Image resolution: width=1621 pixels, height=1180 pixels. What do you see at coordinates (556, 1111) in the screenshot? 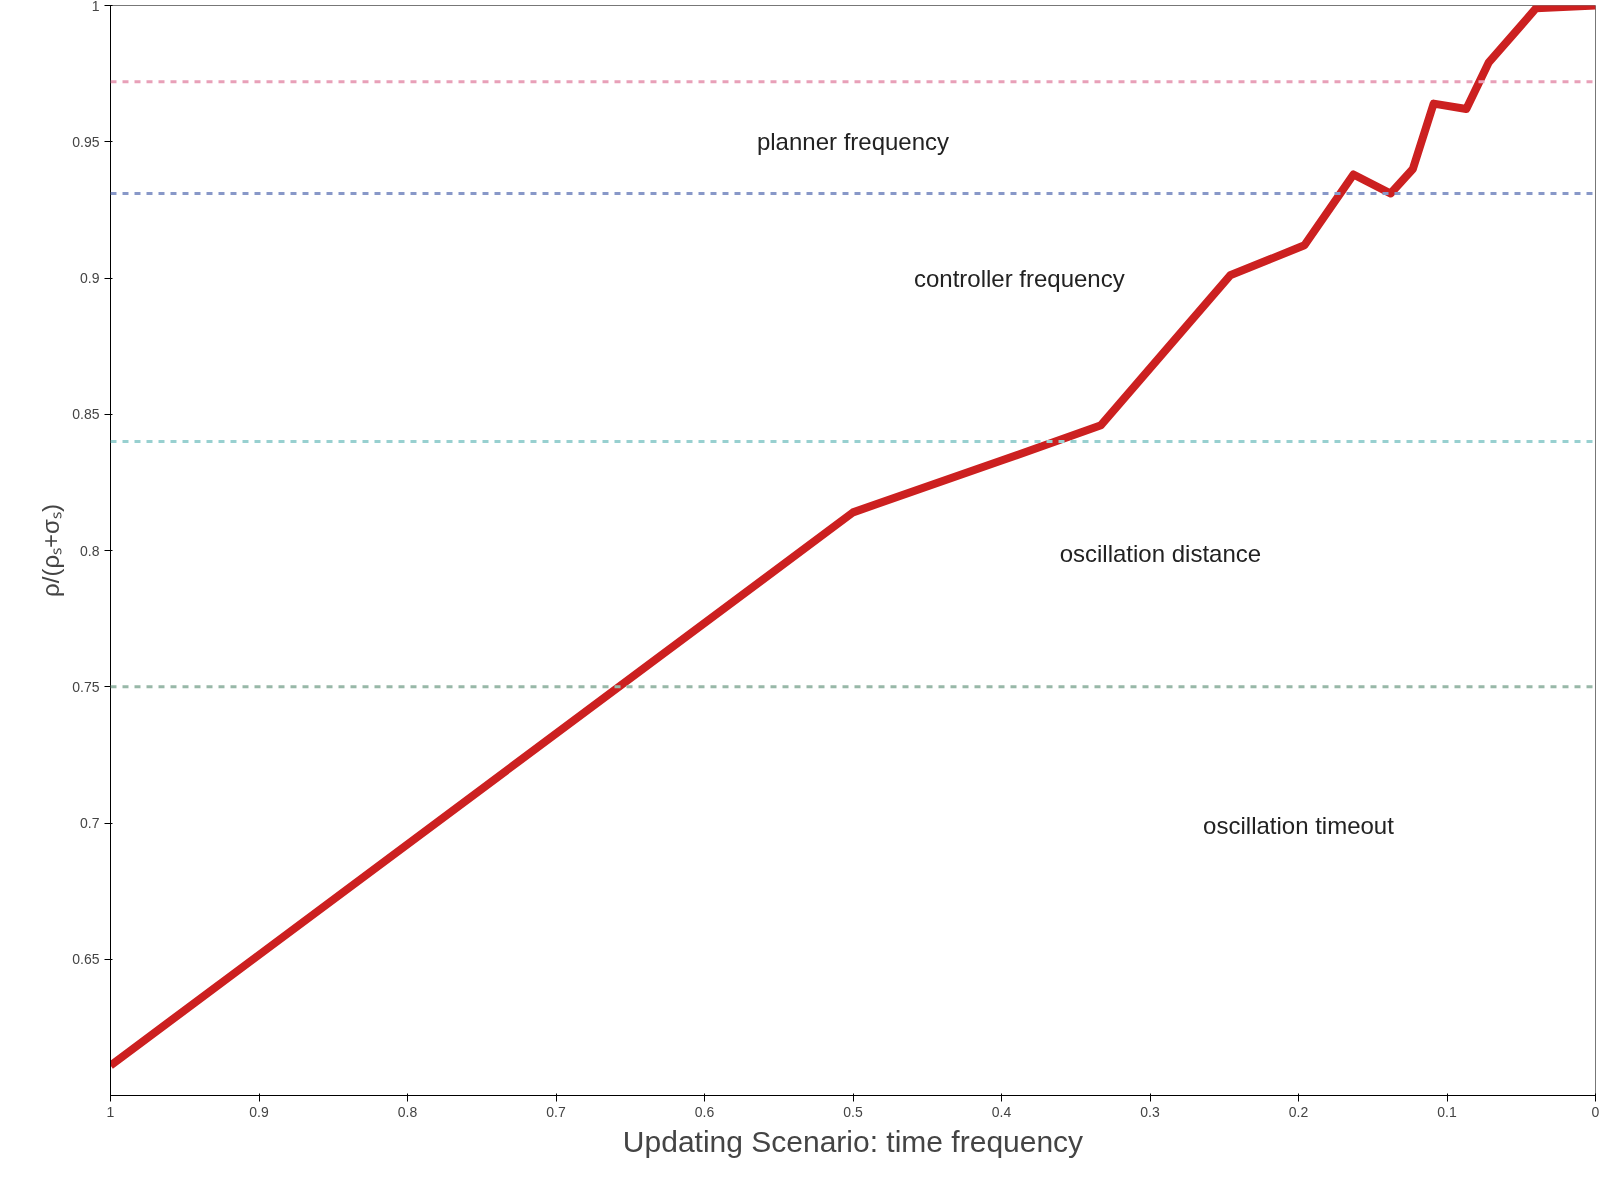
I see `x-tick-label: 0.7` at bounding box center [556, 1111].